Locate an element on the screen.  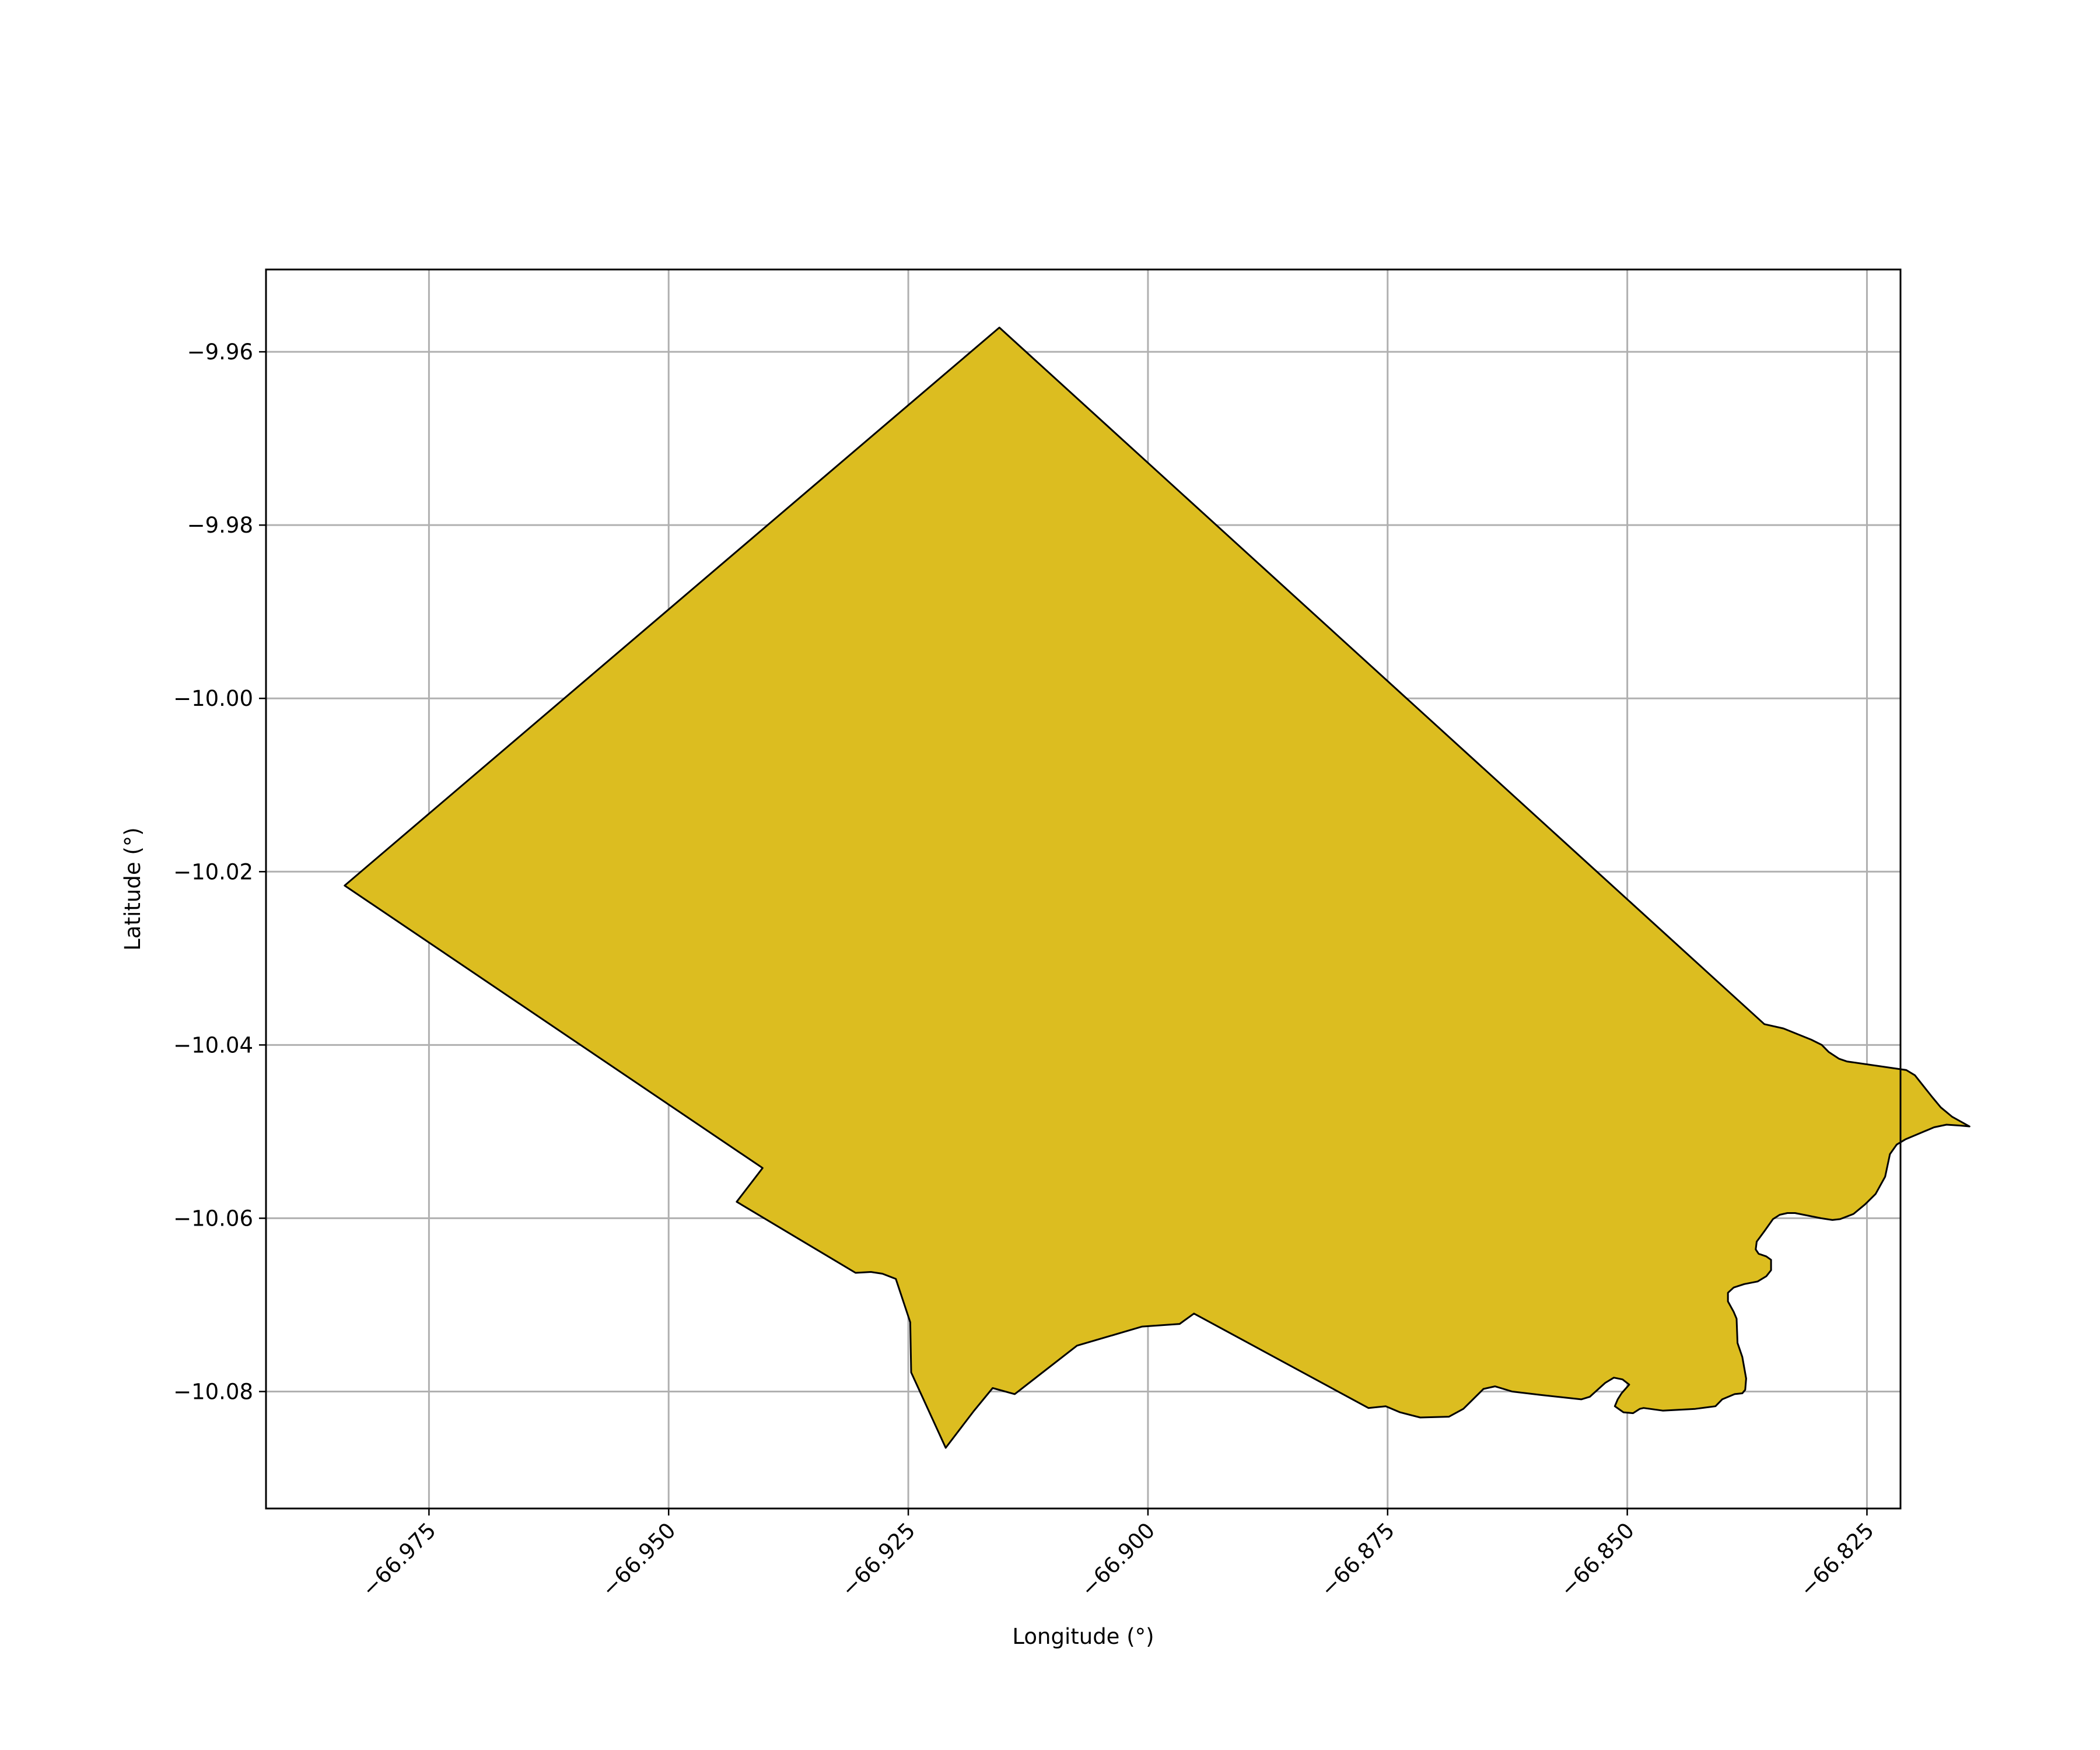
y-tick-label: −9.98 is located at coordinates (220, 525).